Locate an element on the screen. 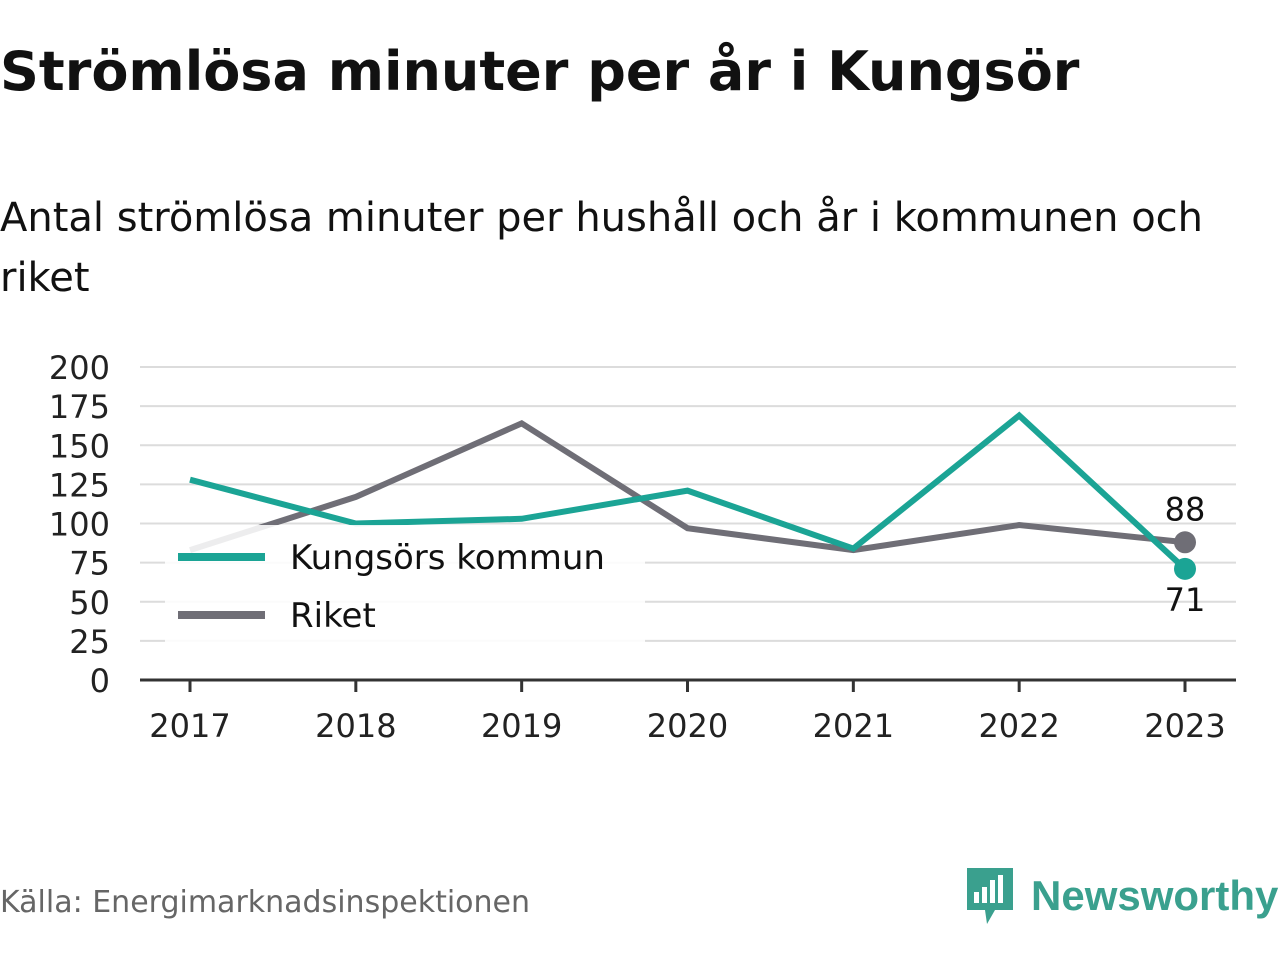 This screenshot has width=1280, height=960. brand-name: Newsworthy is located at coordinates (1155, 895).